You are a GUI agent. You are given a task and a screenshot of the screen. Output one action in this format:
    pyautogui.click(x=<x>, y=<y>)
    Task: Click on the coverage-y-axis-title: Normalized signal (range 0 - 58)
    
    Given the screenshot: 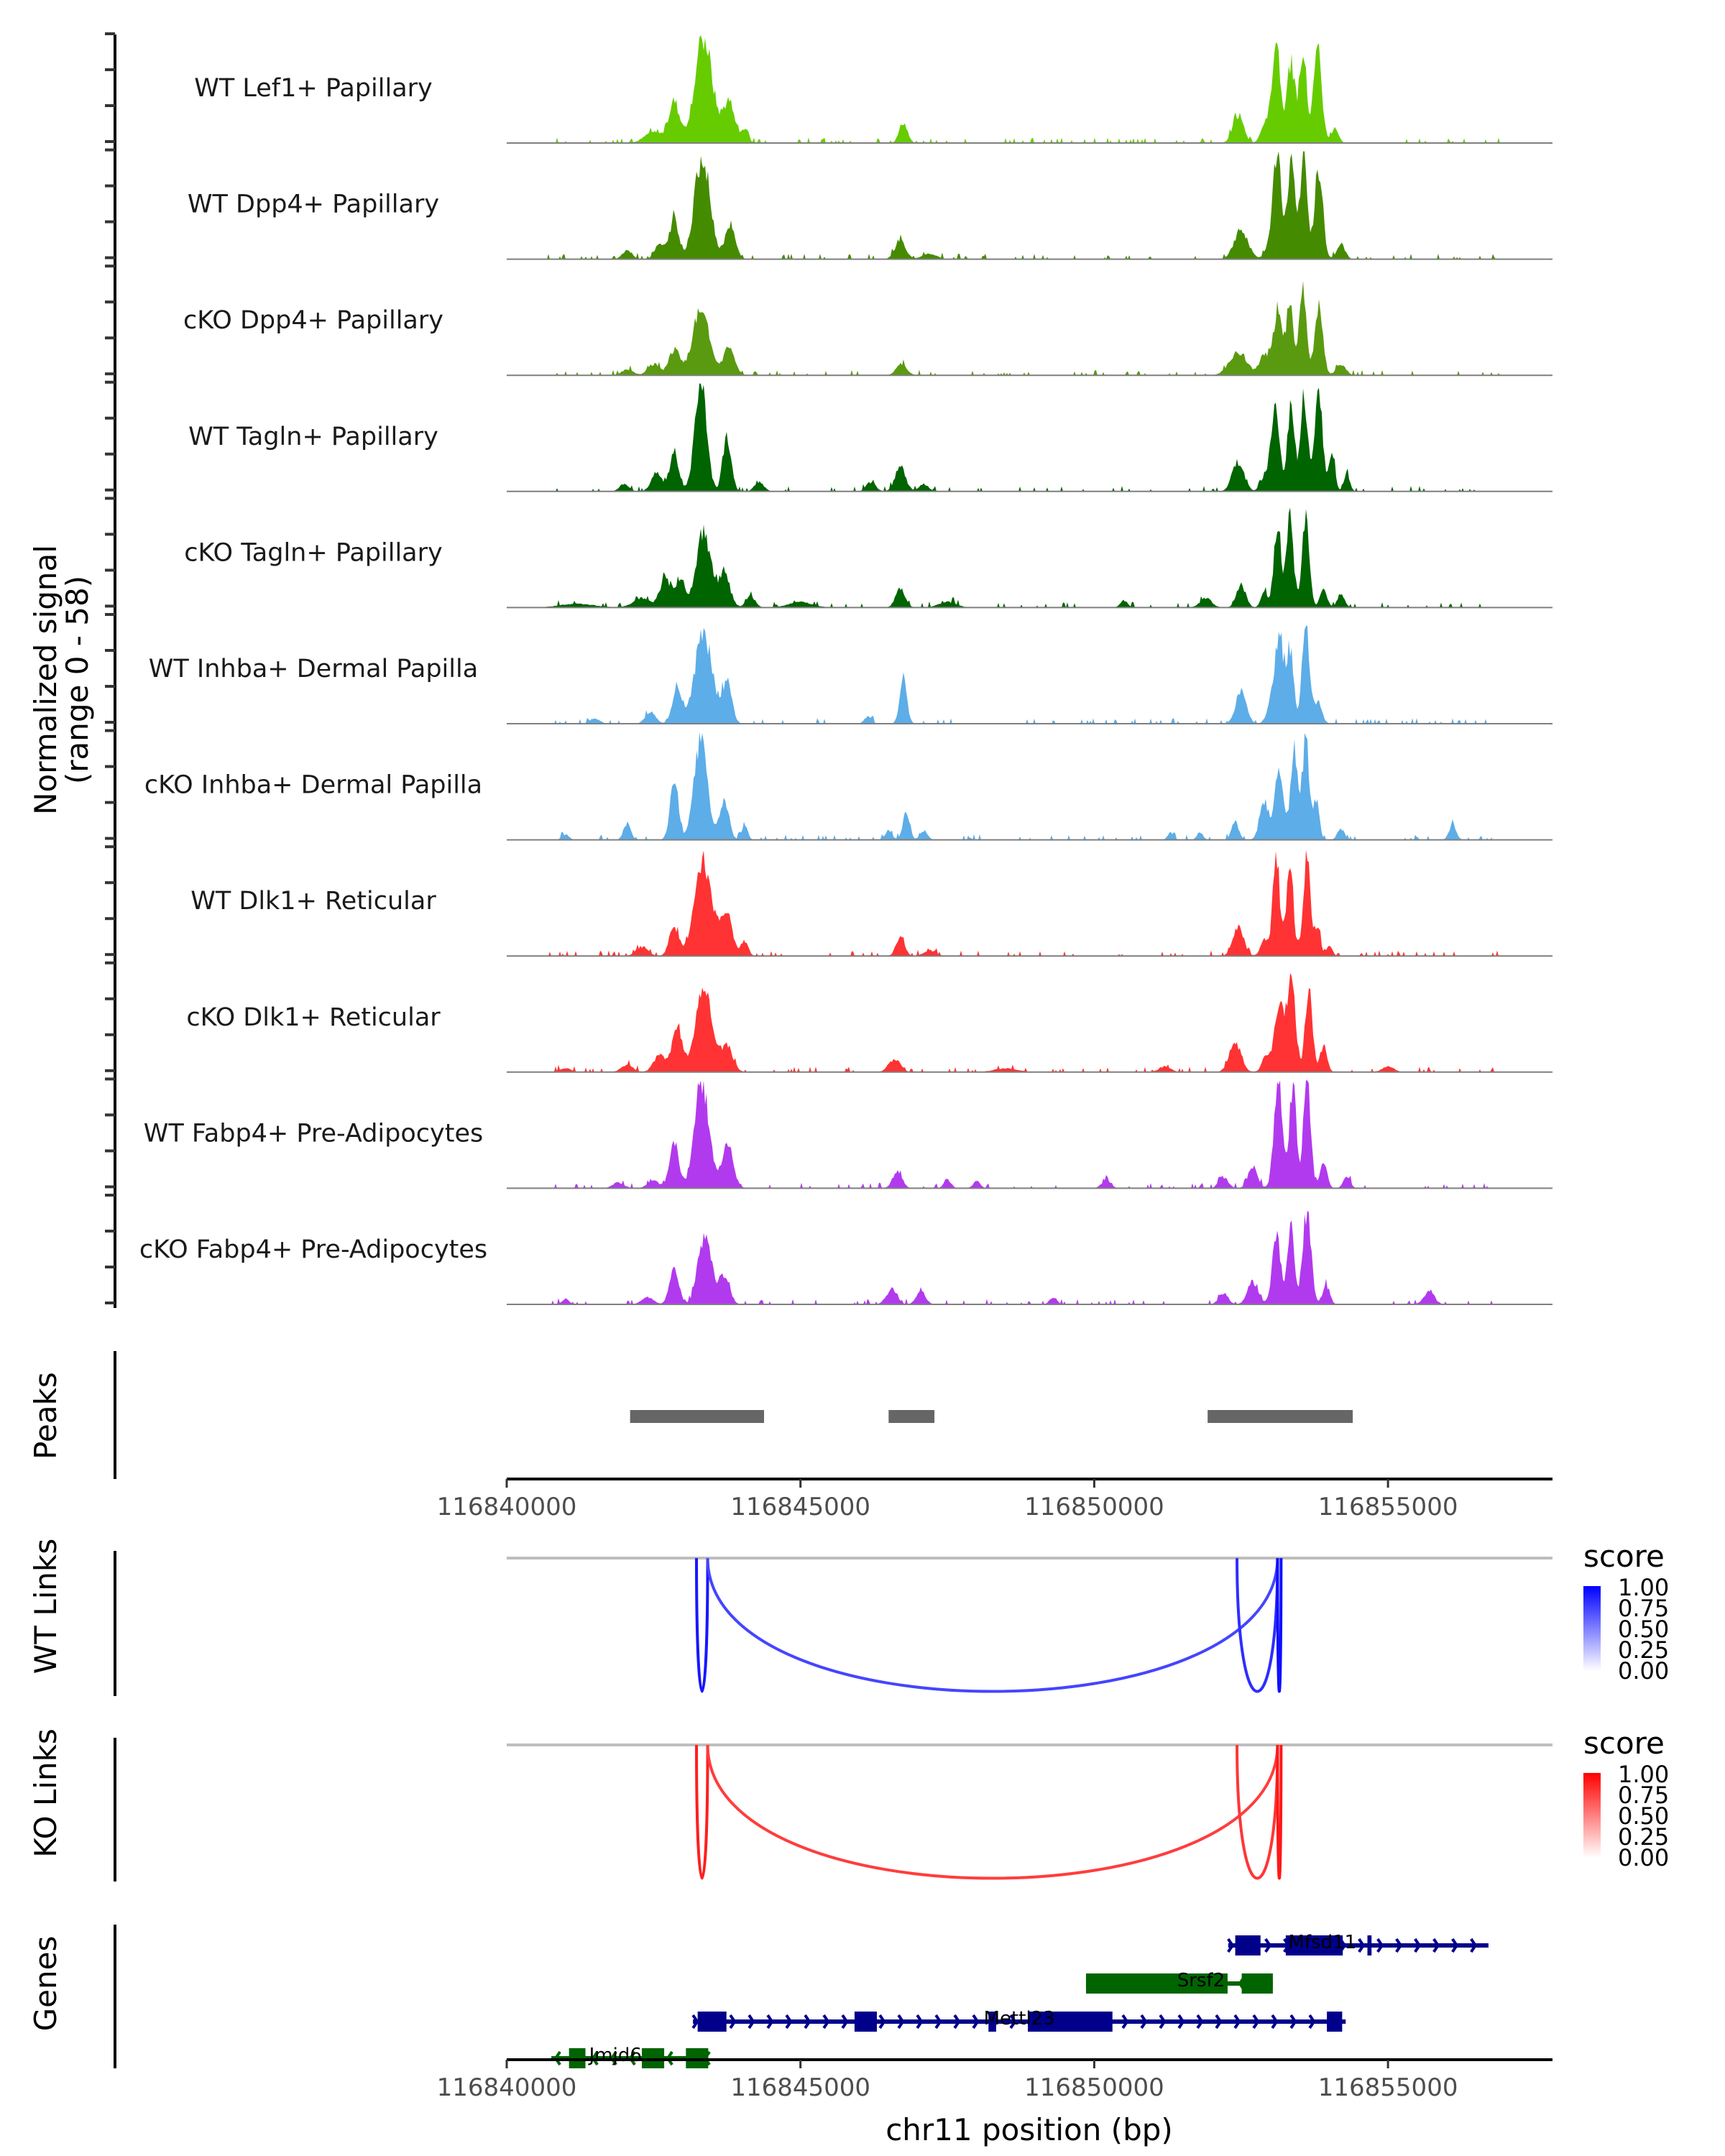 What is the action you would take?
    pyautogui.click(x=61, y=680)
    